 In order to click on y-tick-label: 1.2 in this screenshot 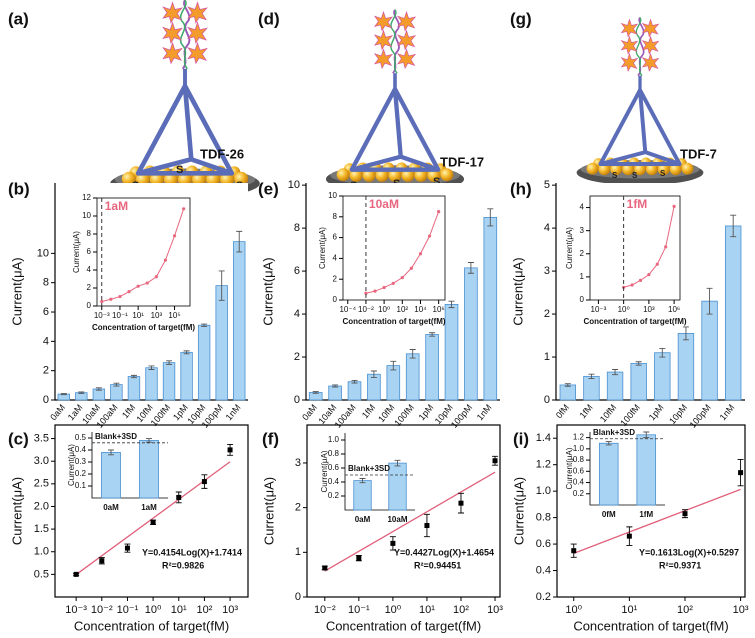, I will do `click(579, 437)`.